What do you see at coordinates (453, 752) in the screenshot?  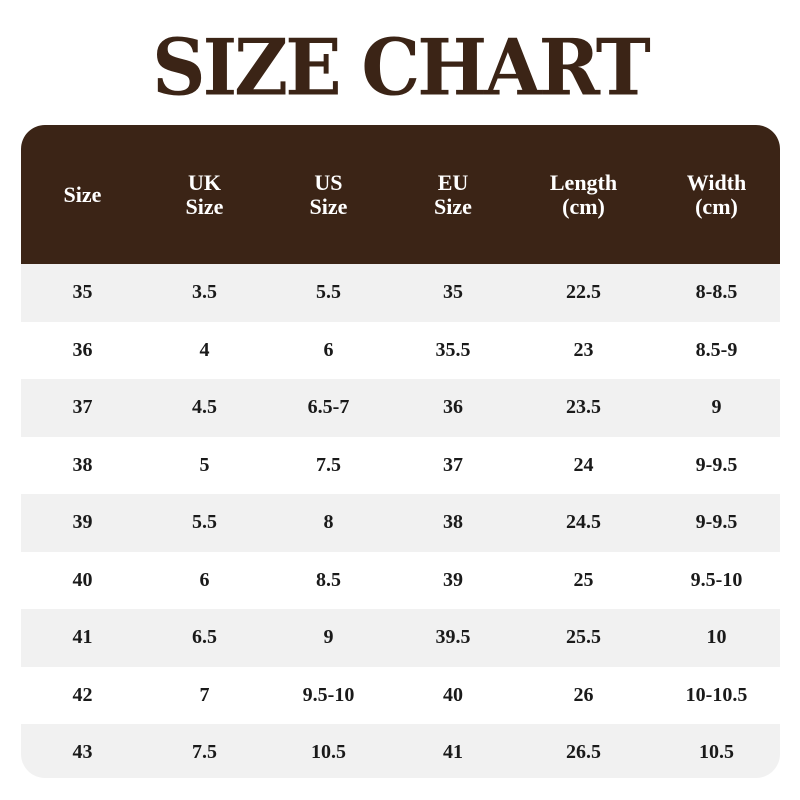 I see `cell-eu-size: 41` at bounding box center [453, 752].